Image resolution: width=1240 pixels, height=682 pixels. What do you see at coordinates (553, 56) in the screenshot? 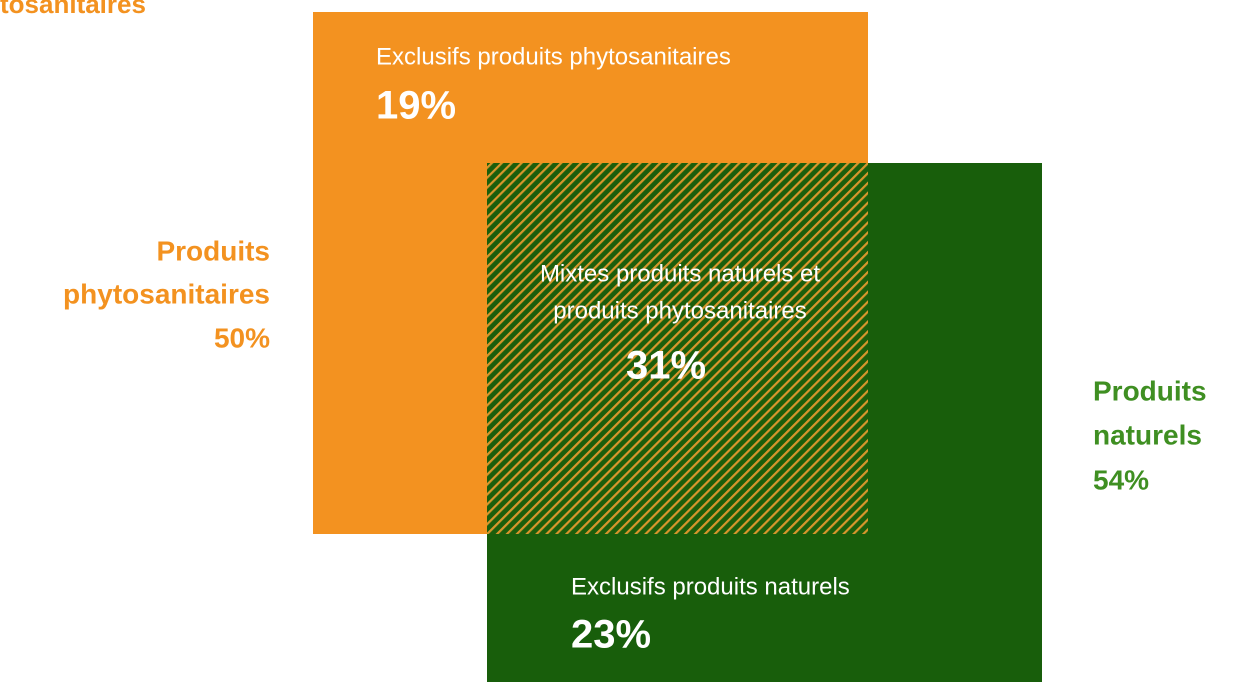
I see `box-label: Exclusifs produits phytosanitaires` at bounding box center [553, 56].